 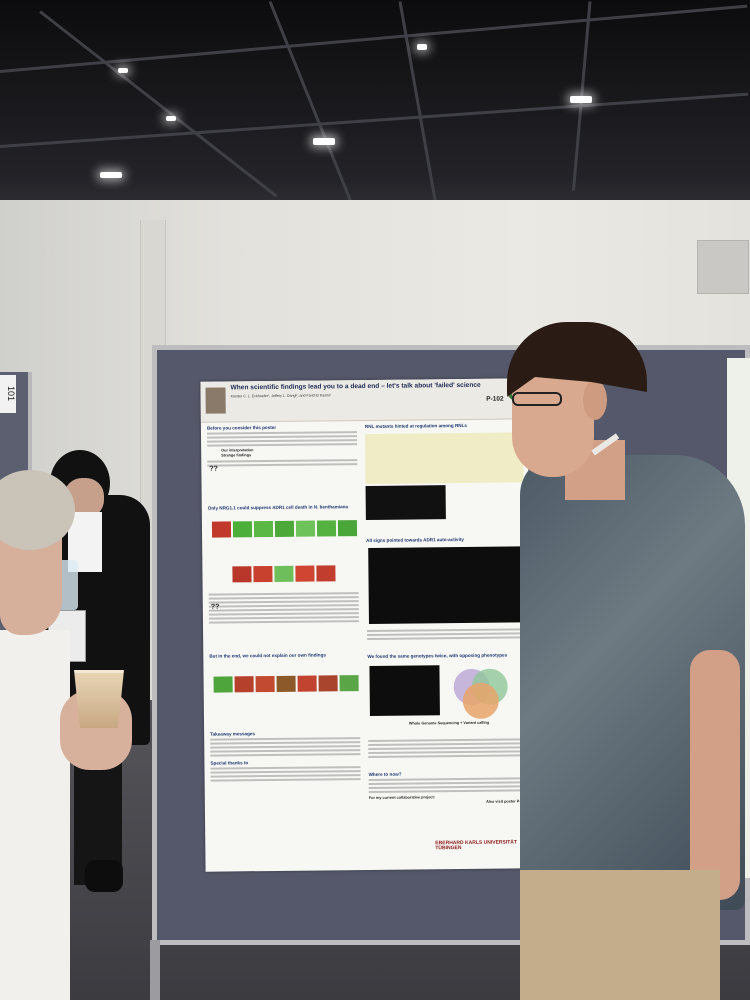 What do you see at coordinates (595, 400) in the screenshot?
I see `presenter-ear` at bounding box center [595, 400].